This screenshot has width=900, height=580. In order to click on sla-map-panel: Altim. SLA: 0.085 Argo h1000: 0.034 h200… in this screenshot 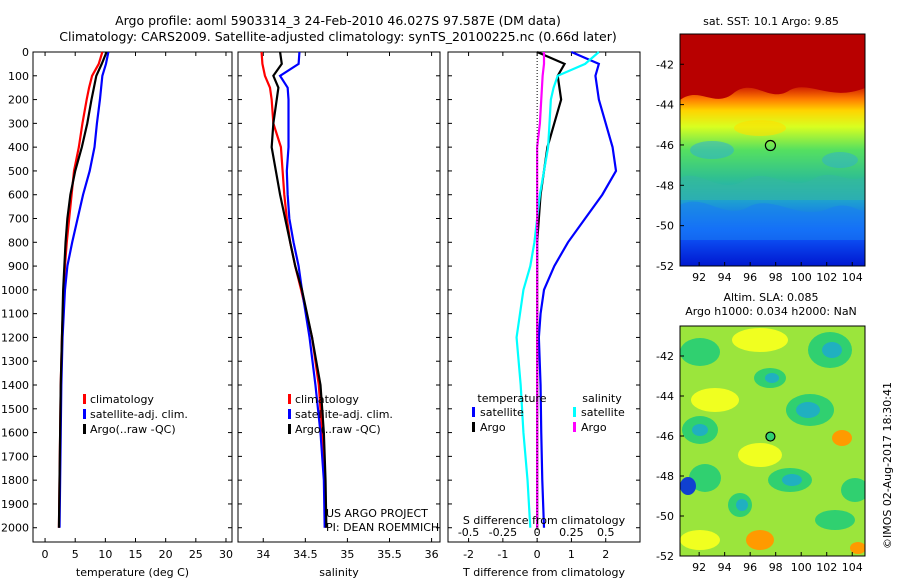, I will do `click(761, 432)`.